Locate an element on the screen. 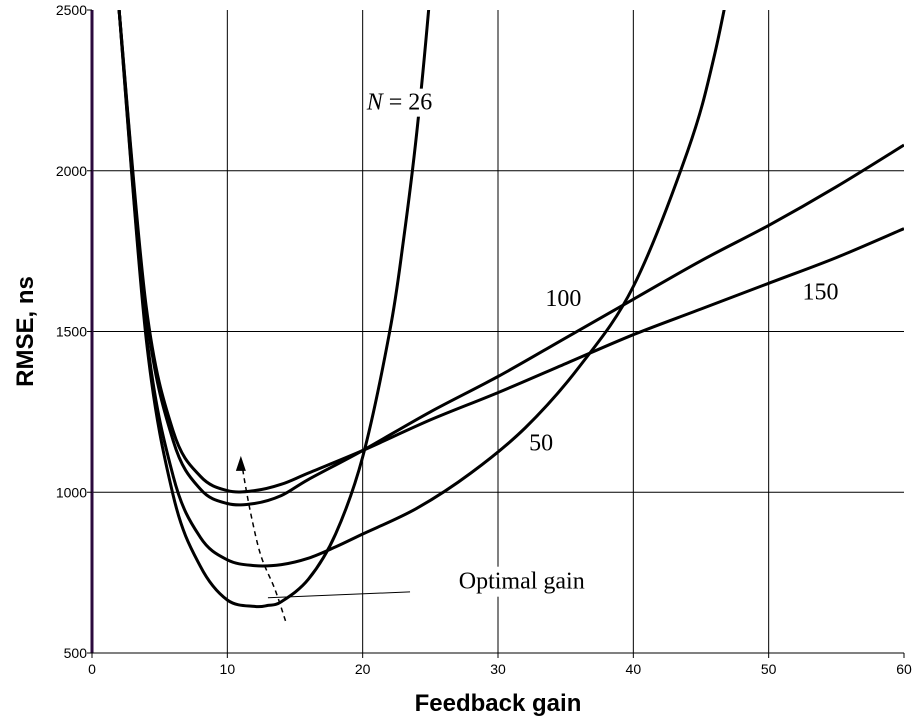 This screenshot has height=724, width=919. x-tick-label: 40 is located at coordinates (634, 669).